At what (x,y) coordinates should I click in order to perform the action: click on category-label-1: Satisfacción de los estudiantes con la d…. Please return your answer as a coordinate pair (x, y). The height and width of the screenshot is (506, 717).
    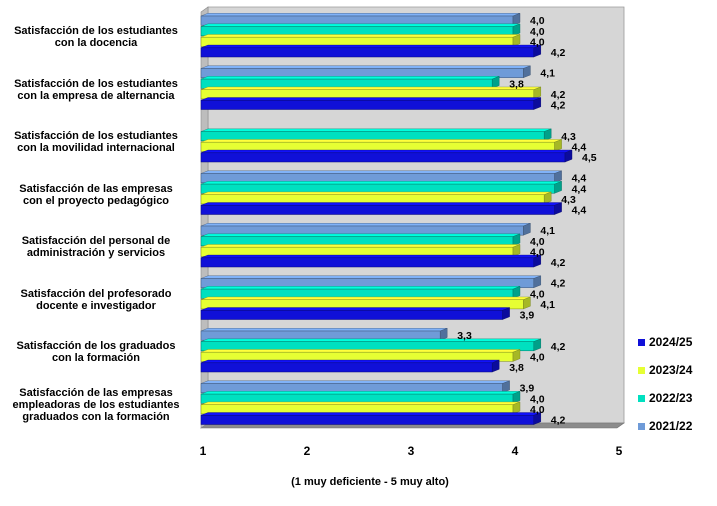
    Looking at the image, I should click on (96, 37).